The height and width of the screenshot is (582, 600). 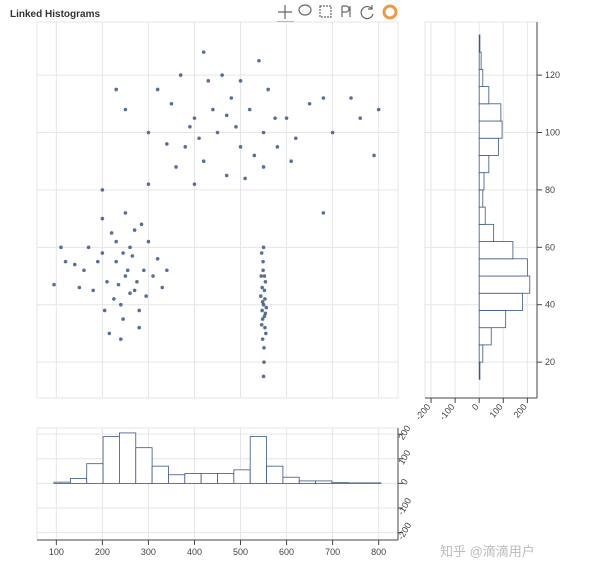 What do you see at coordinates (286, 552) in the screenshot?
I see `x-tick-label: 600` at bounding box center [286, 552].